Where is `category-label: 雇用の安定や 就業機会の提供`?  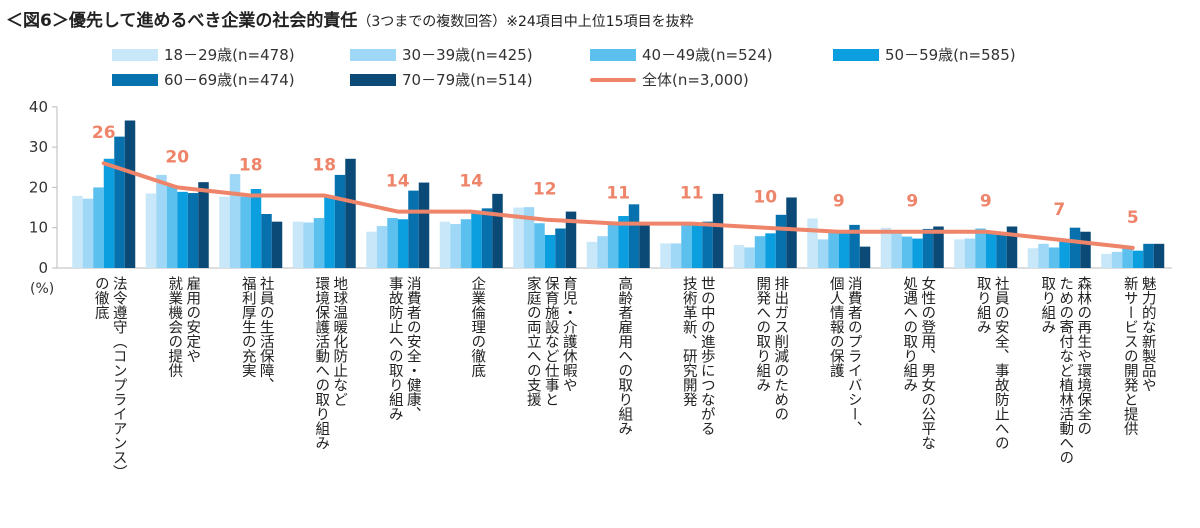
category-label: 雇用の安定や 就業機会の提供 is located at coordinates (183, 327).